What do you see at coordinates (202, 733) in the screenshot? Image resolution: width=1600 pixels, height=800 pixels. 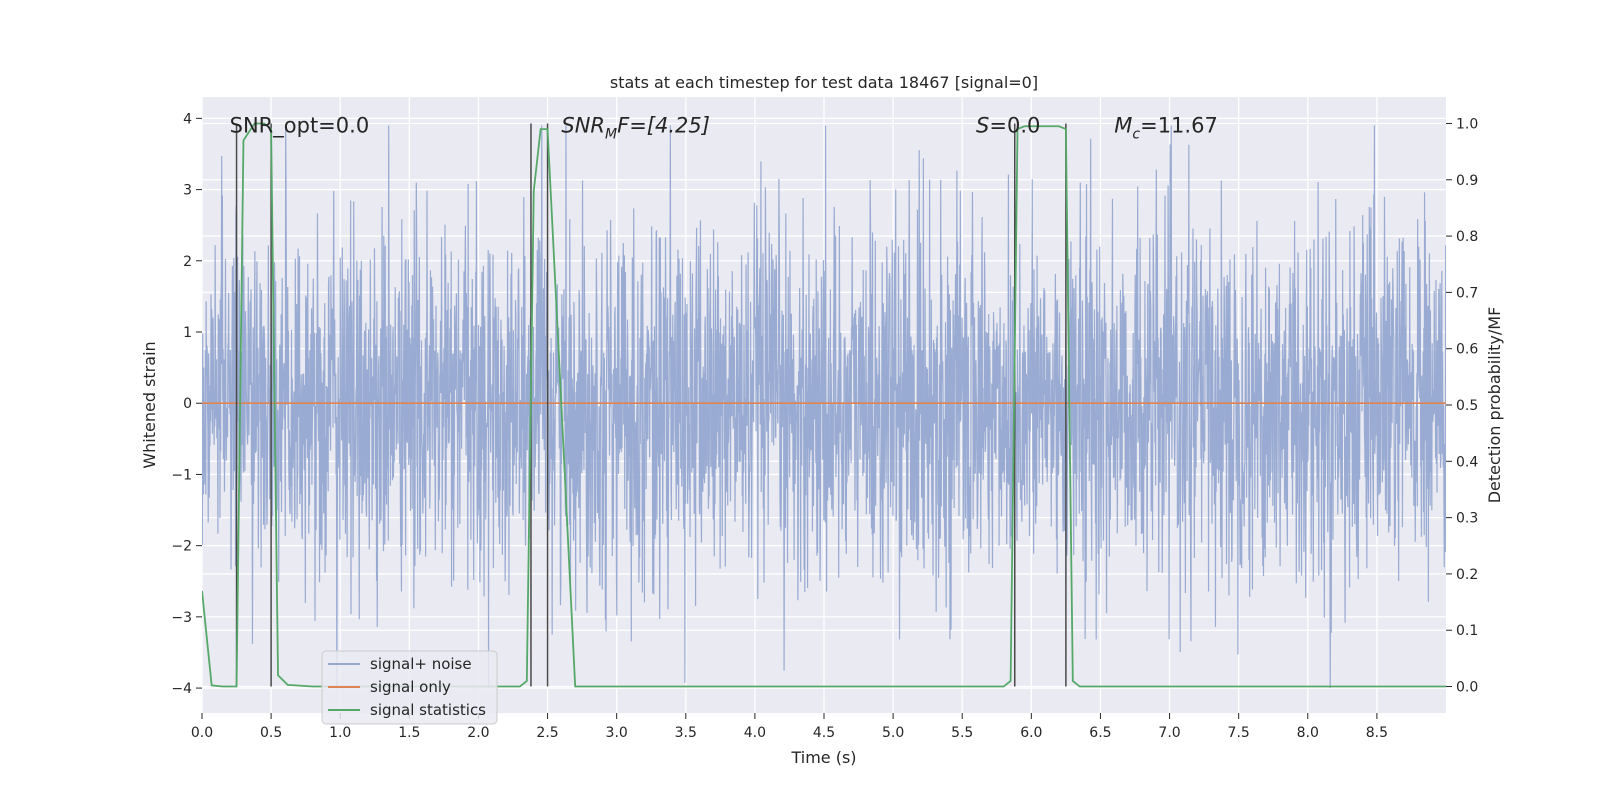 I see `x-tick-label-0: 0.0` at bounding box center [202, 733].